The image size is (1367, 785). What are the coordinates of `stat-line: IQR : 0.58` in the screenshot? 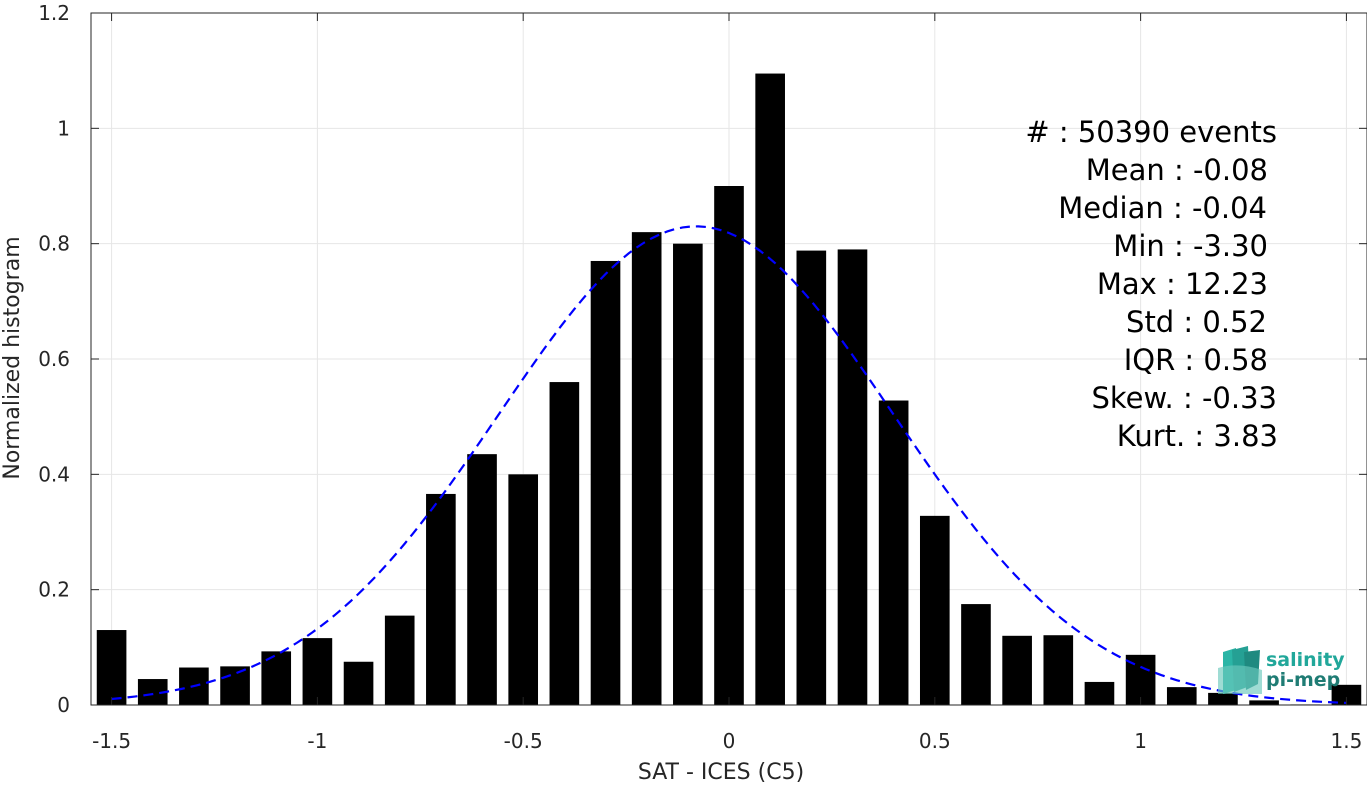 It's located at (1196, 360).